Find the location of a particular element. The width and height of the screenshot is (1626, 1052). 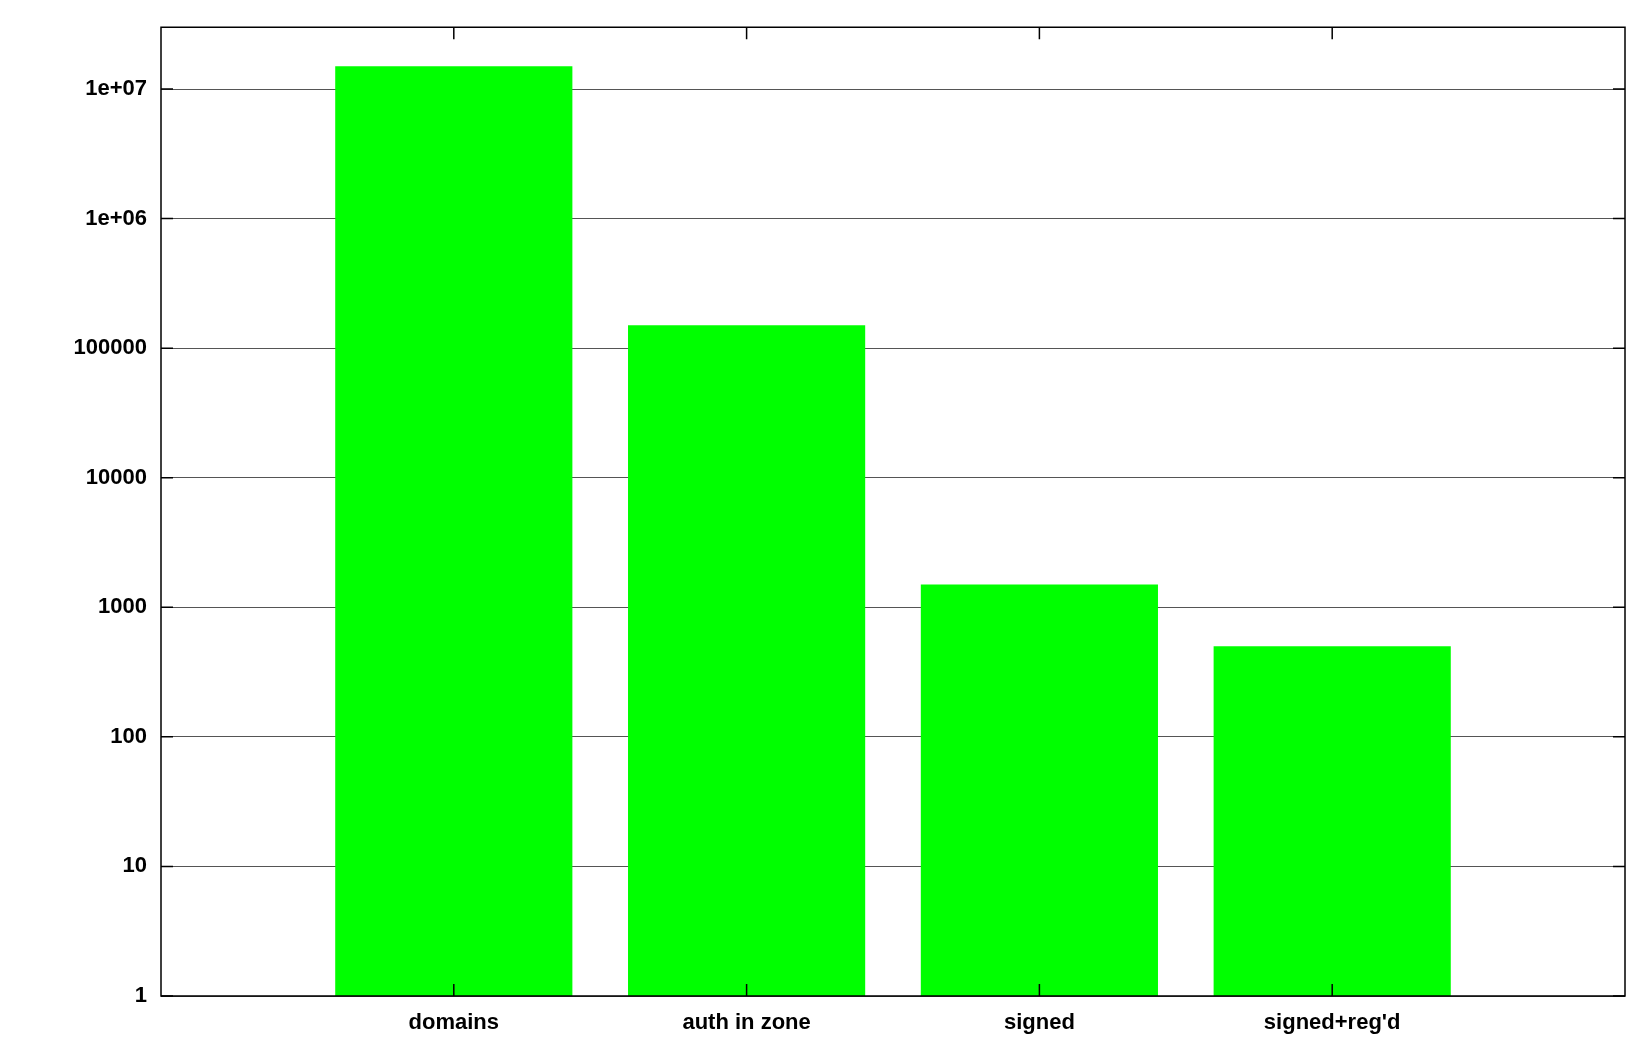

y-tick-label: 10000 is located at coordinates (116, 476).